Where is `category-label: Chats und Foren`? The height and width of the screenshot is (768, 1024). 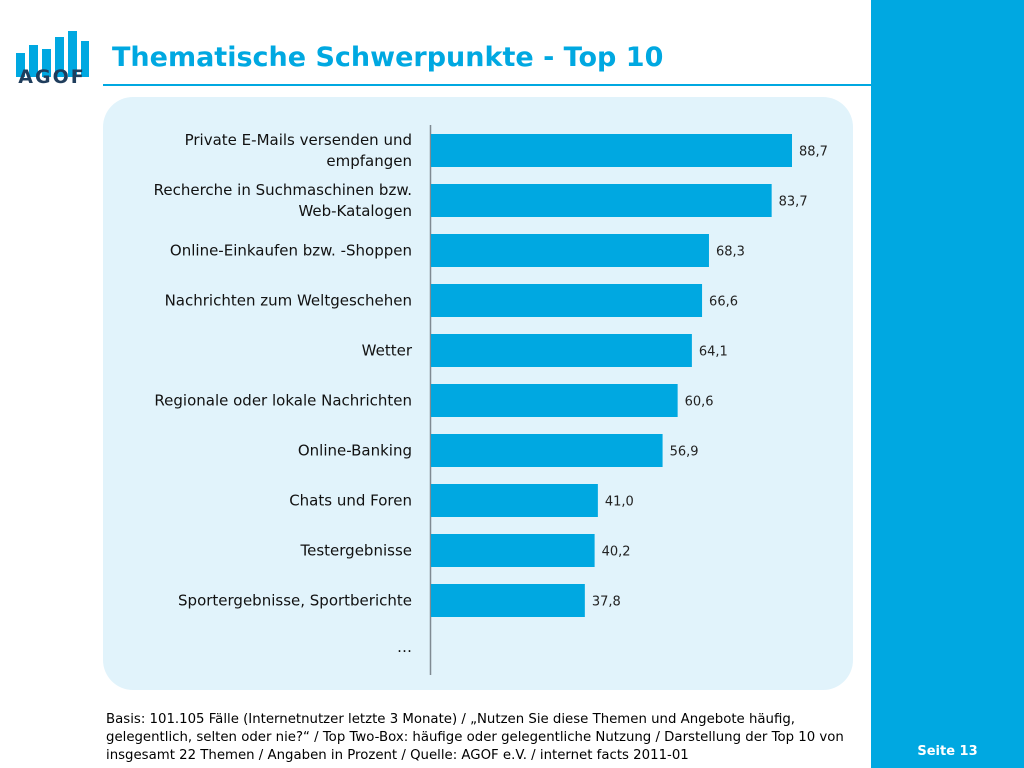
category-label: Chats und Foren is located at coordinates (350, 501).